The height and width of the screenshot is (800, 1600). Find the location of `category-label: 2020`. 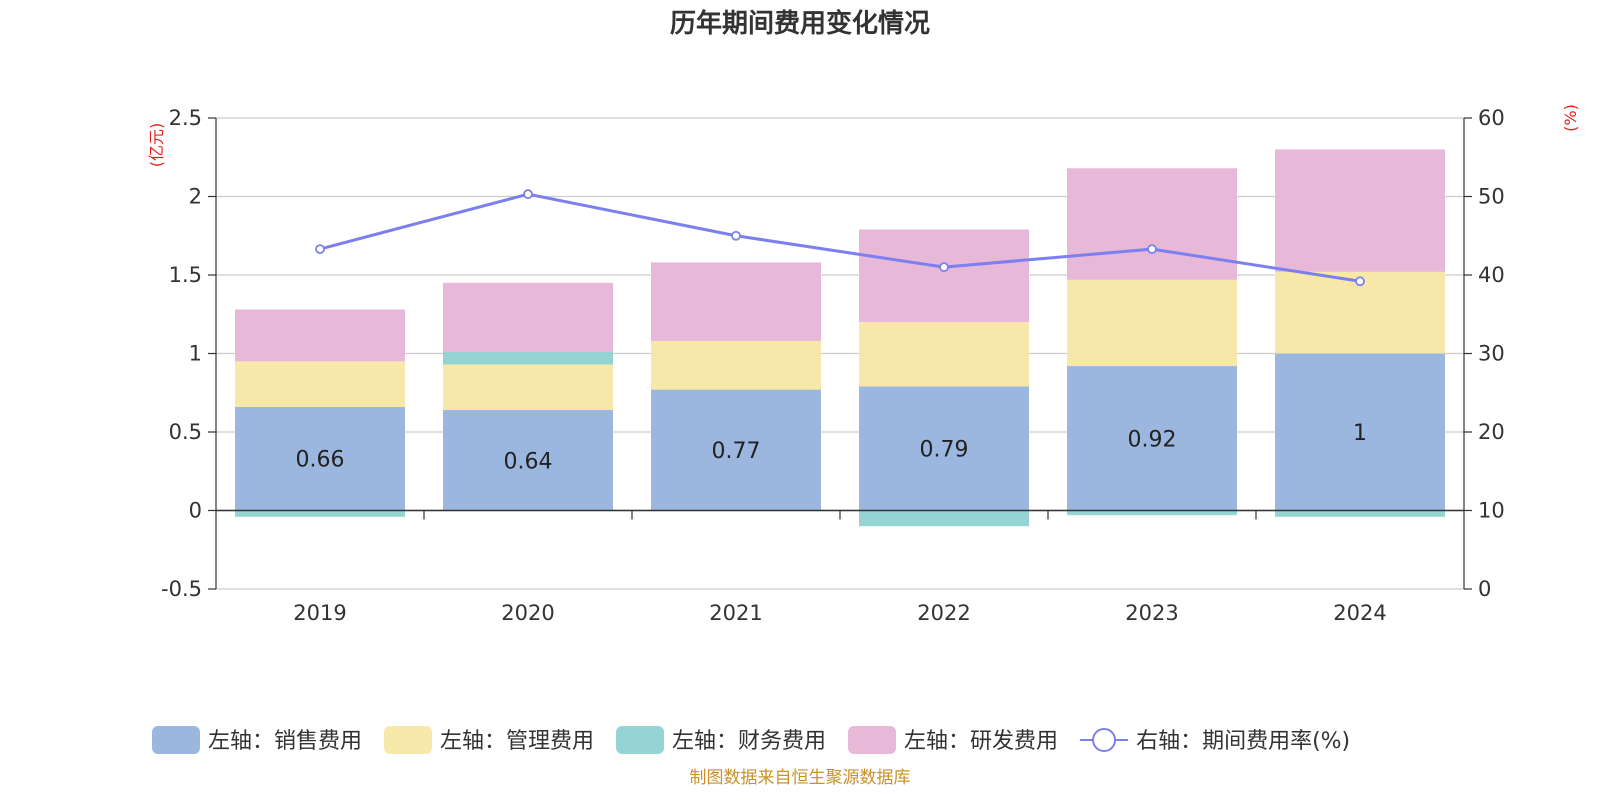

category-label: 2020 is located at coordinates (527, 613).